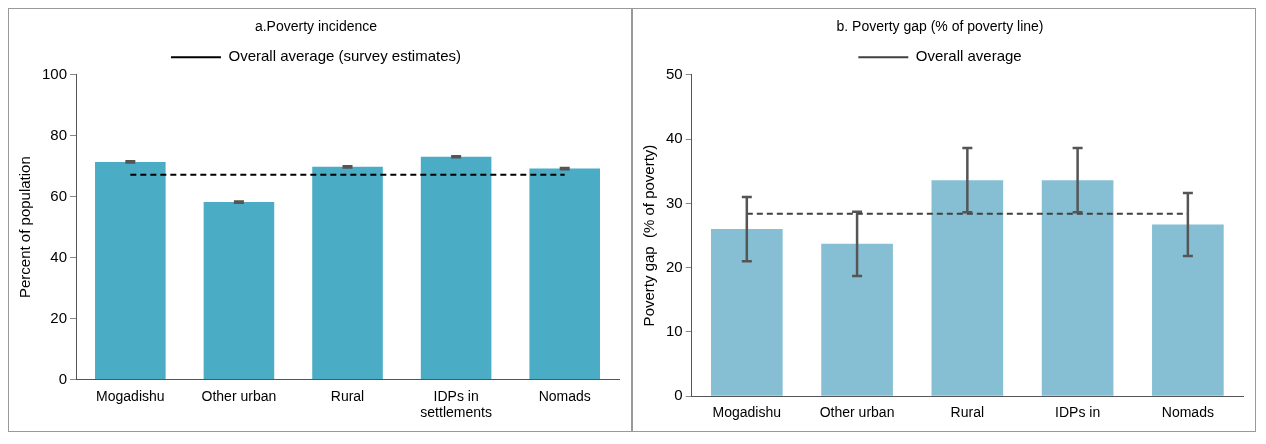  Describe the element at coordinates (674, 202) in the screenshot. I see `y-tick-label: 30` at that location.